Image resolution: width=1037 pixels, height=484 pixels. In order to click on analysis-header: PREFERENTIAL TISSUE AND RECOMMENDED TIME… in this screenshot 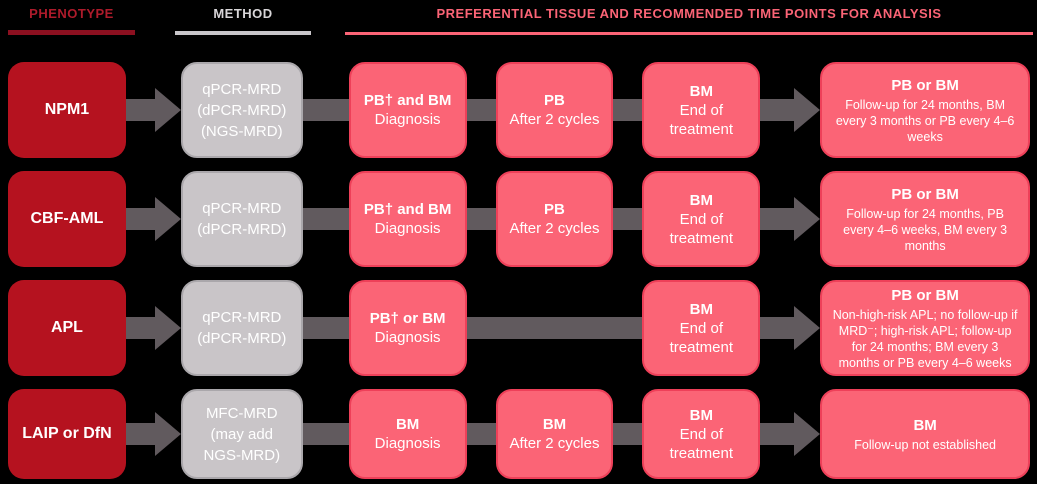, I will do `click(689, 20)`.